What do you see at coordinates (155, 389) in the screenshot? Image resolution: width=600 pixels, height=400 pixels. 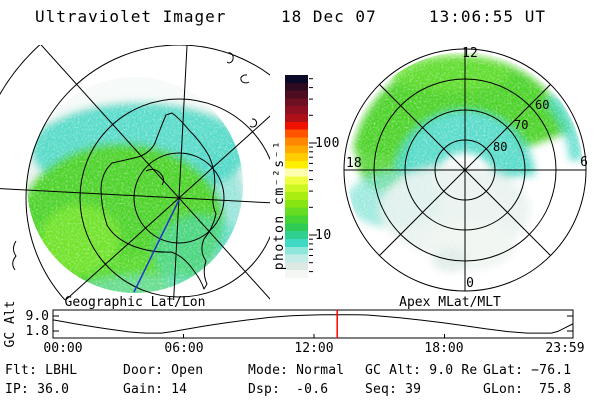 I see `status-gain: Gain: 14` at bounding box center [155, 389].